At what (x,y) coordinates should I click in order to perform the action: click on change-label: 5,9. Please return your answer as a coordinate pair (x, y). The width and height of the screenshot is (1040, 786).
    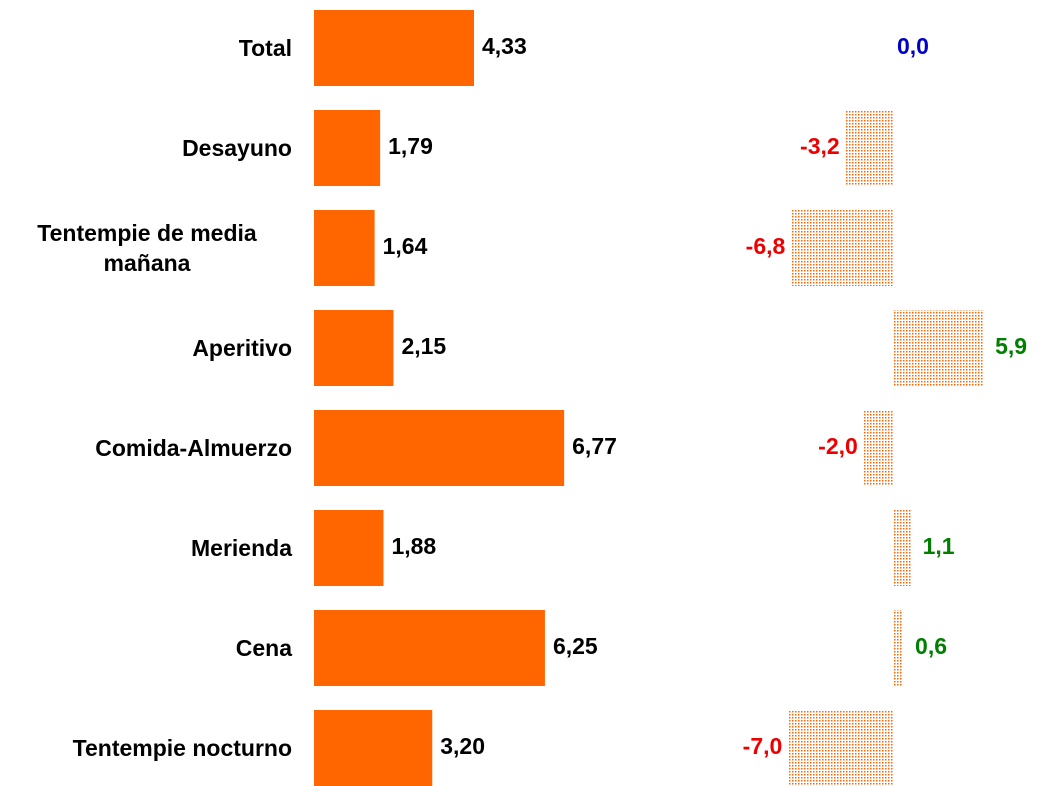
    Looking at the image, I should click on (1011, 346).